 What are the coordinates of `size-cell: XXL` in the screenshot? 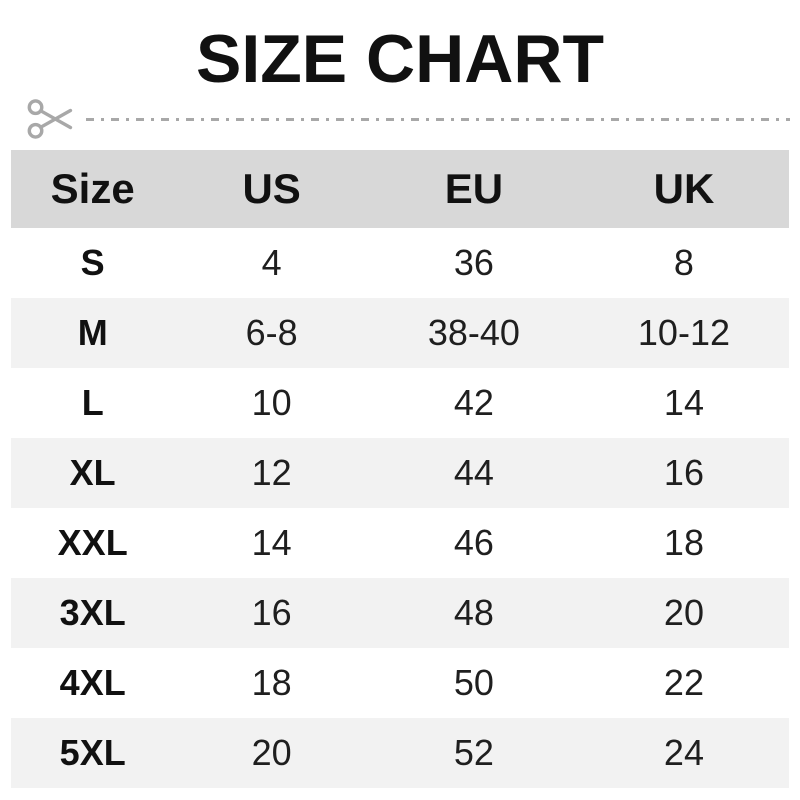 It's located at (92, 542).